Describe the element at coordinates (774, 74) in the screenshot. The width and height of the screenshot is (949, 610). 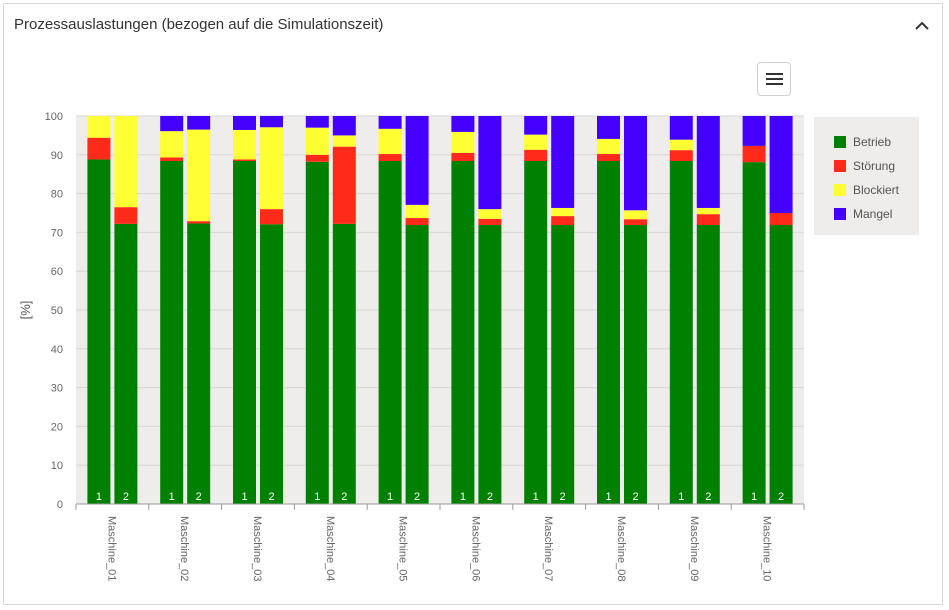
I see `hamburger-icon` at that location.